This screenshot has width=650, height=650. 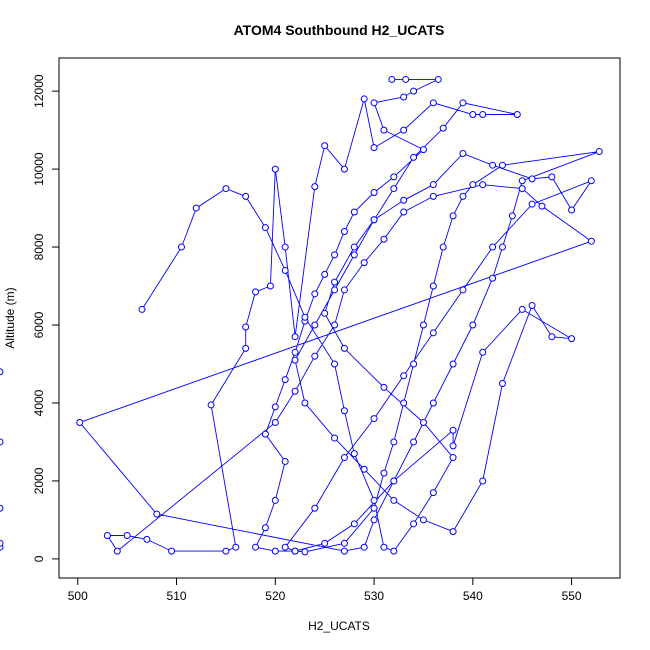 What do you see at coordinates (473, 596) in the screenshot?
I see `x-tick-label: 540` at bounding box center [473, 596].